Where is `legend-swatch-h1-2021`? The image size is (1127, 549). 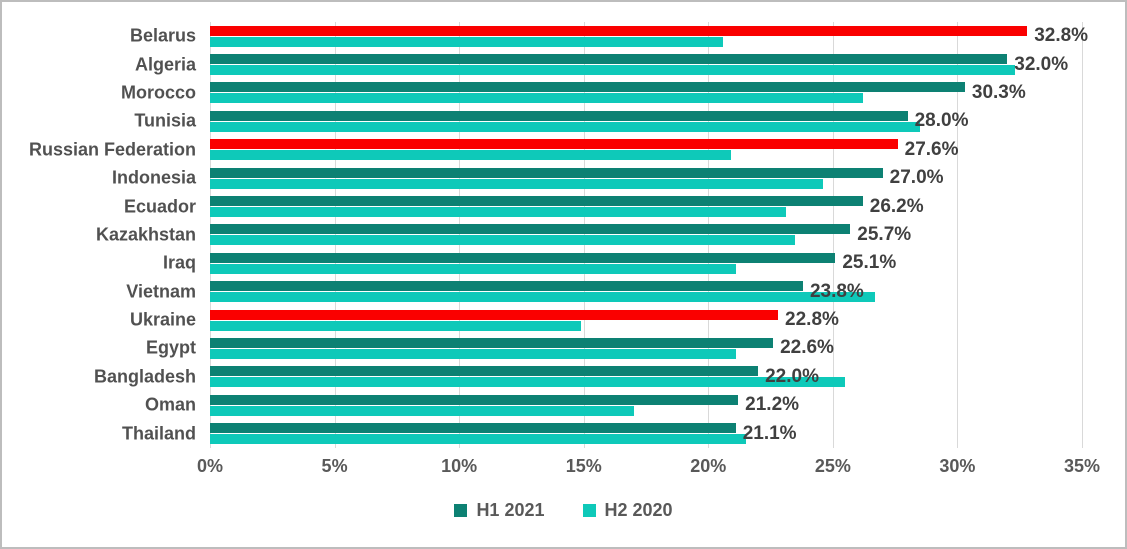
legend-swatch-h1-2021 is located at coordinates (461, 510).